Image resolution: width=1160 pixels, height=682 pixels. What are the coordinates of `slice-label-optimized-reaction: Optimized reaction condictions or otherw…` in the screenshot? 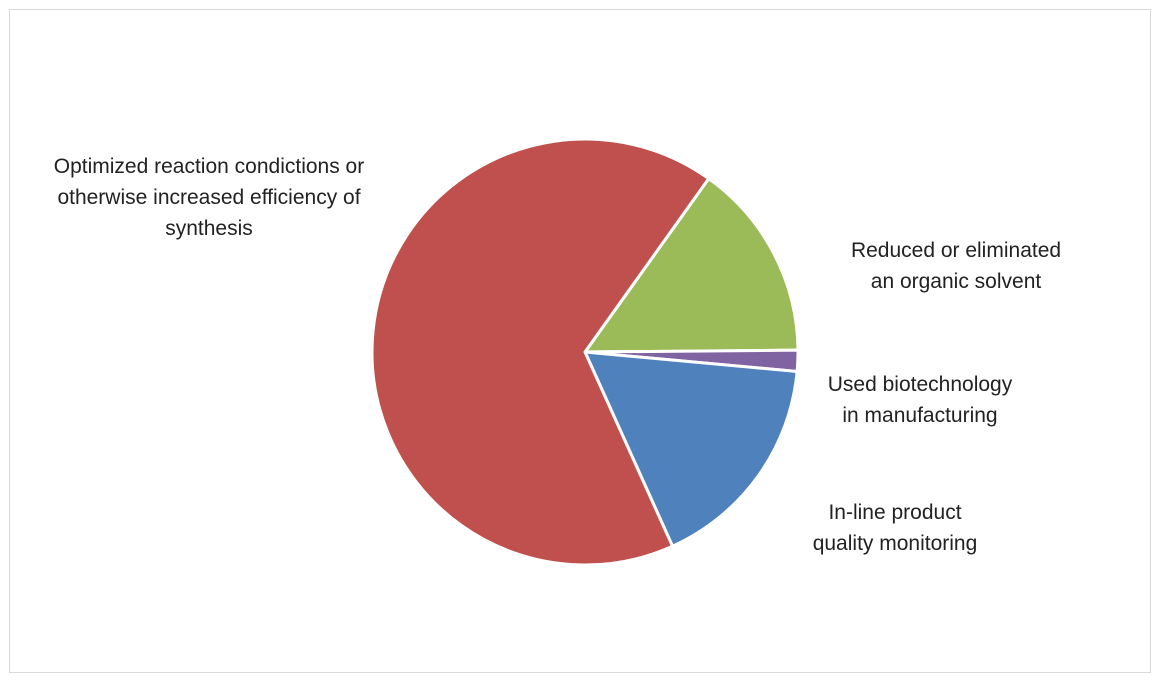 It's located at (209, 197).